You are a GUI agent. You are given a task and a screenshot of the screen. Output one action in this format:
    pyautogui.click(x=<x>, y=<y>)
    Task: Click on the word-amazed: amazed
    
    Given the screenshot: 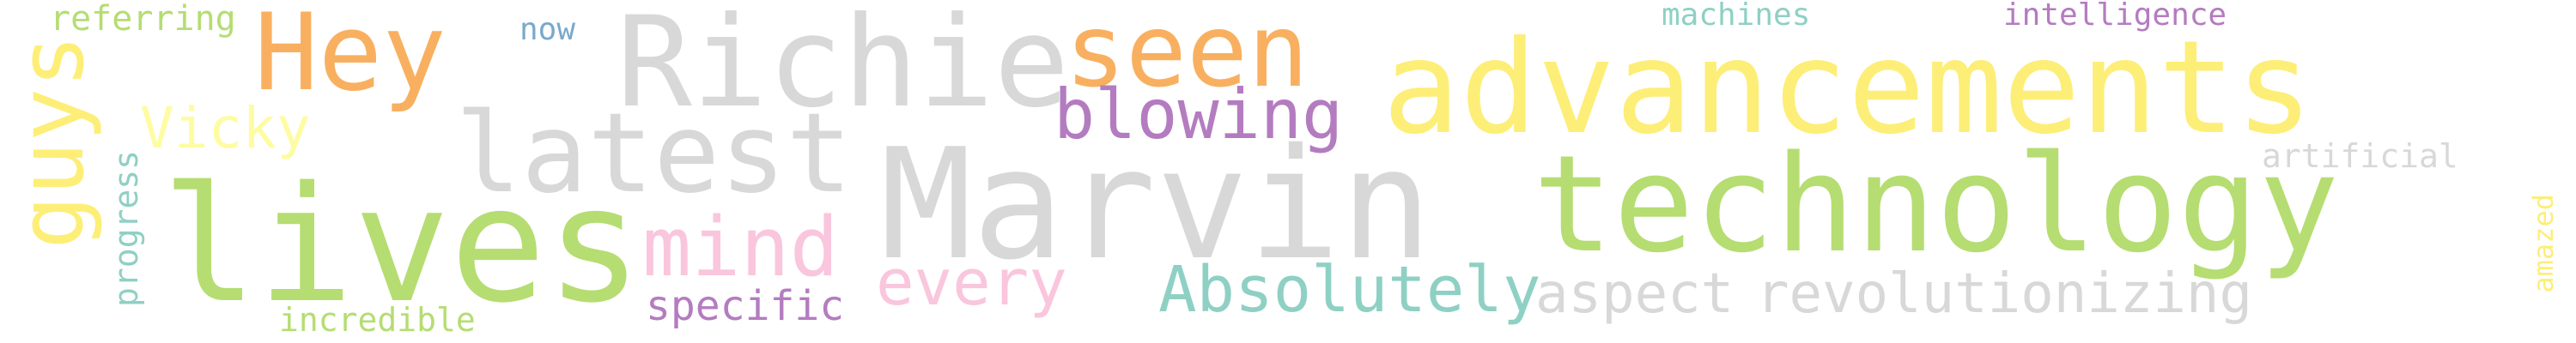 What is the action you would take?
    pyautogui.click(x=2544, y=243)
    